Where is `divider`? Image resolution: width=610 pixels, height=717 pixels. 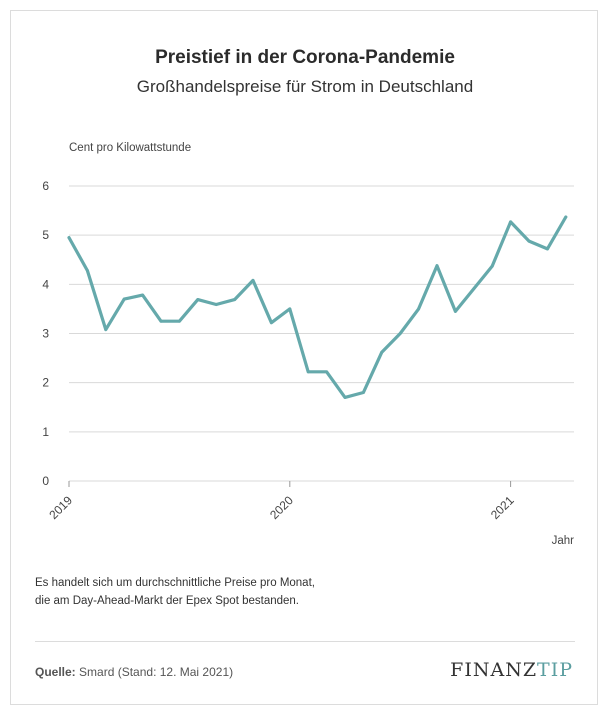
divider is located at coordinates (305, 641).